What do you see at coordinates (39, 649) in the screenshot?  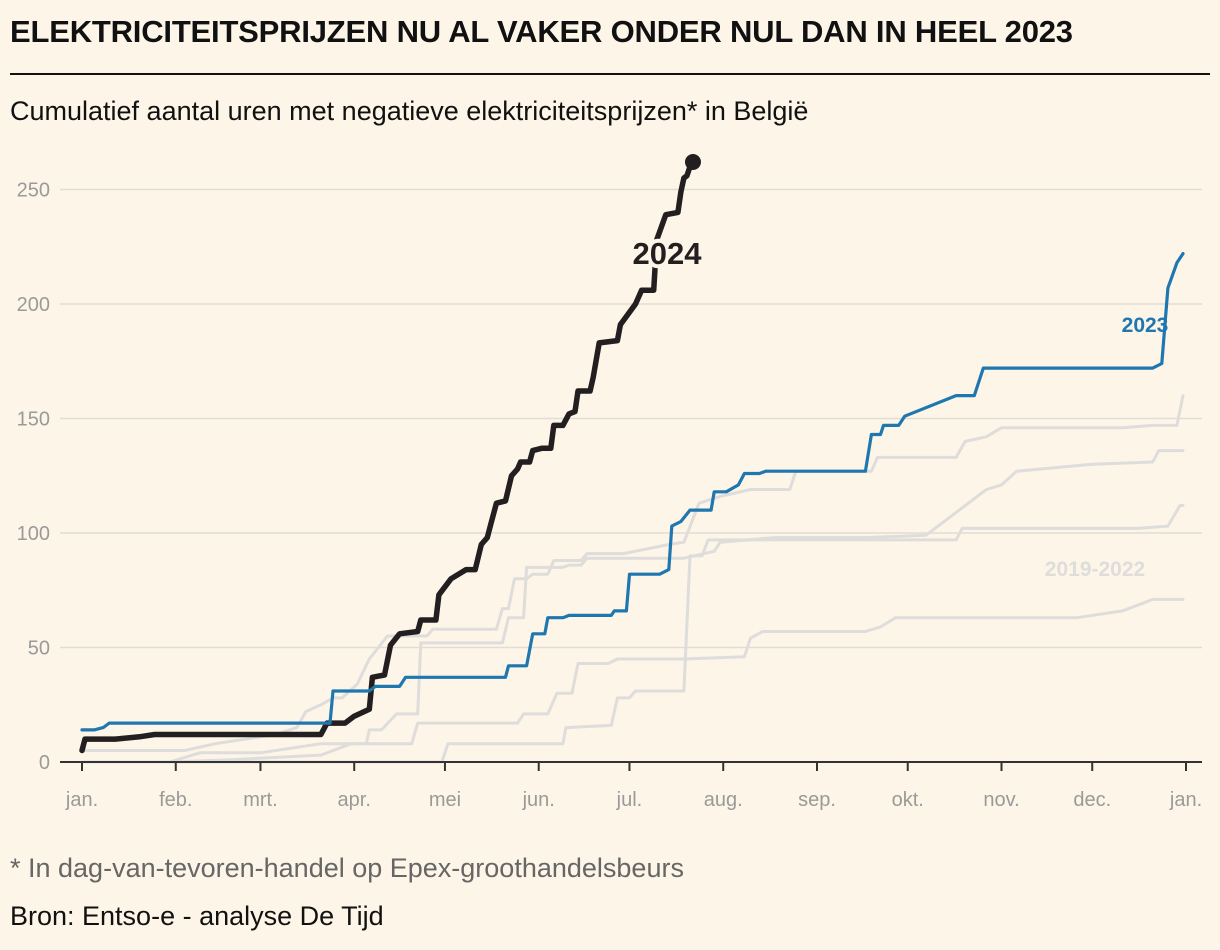 I see `y-tick-label: 50` at bounding box center [39, 649].